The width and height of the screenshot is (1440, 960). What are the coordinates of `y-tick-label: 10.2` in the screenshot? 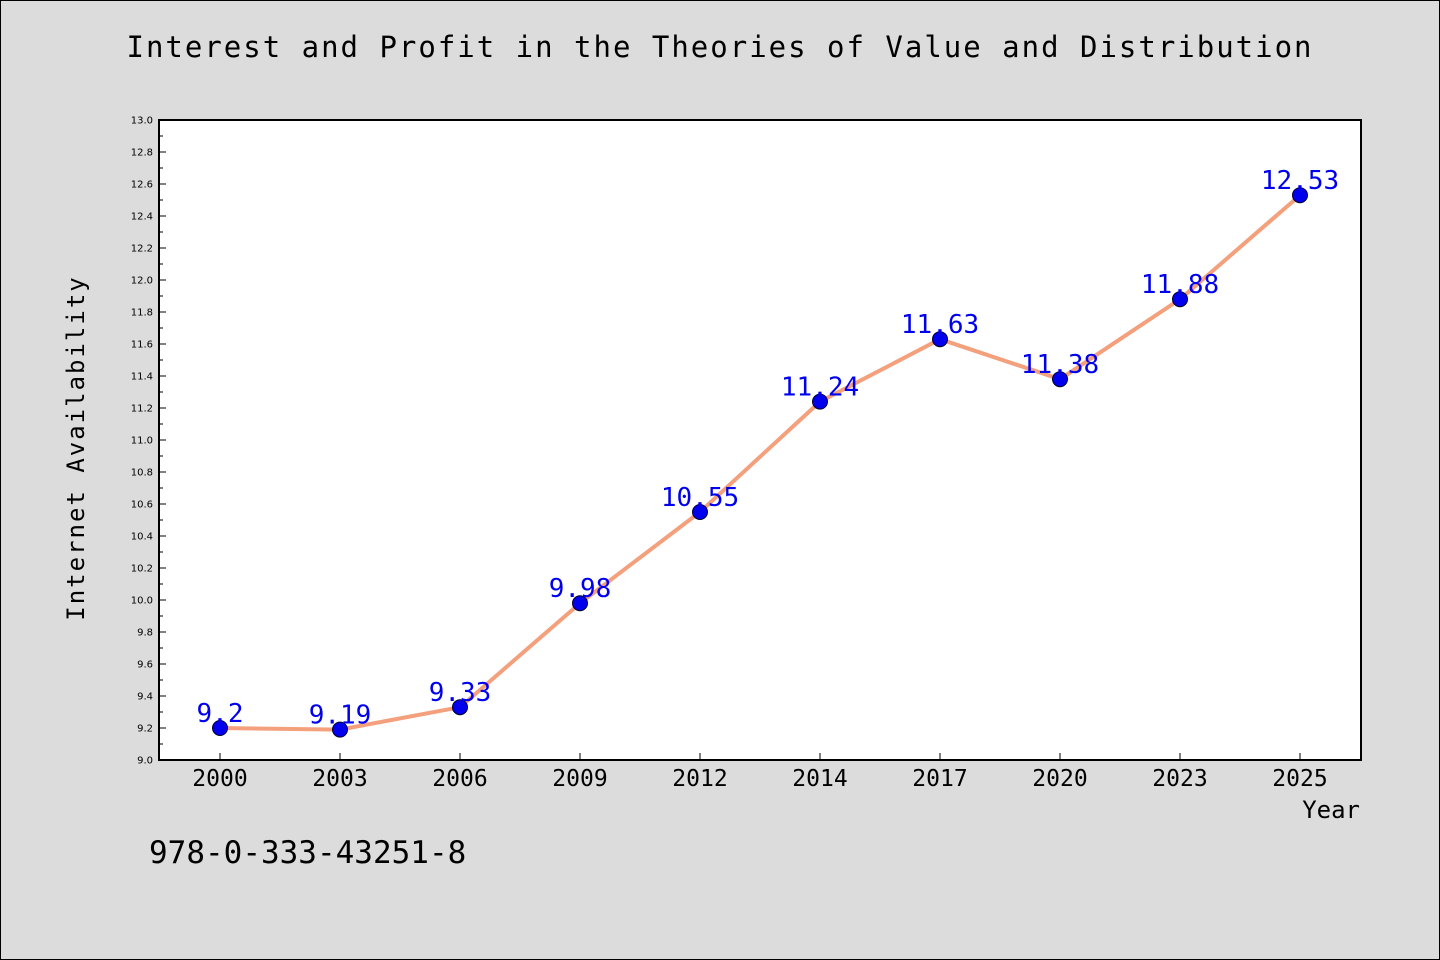 It's located at (142, 569).